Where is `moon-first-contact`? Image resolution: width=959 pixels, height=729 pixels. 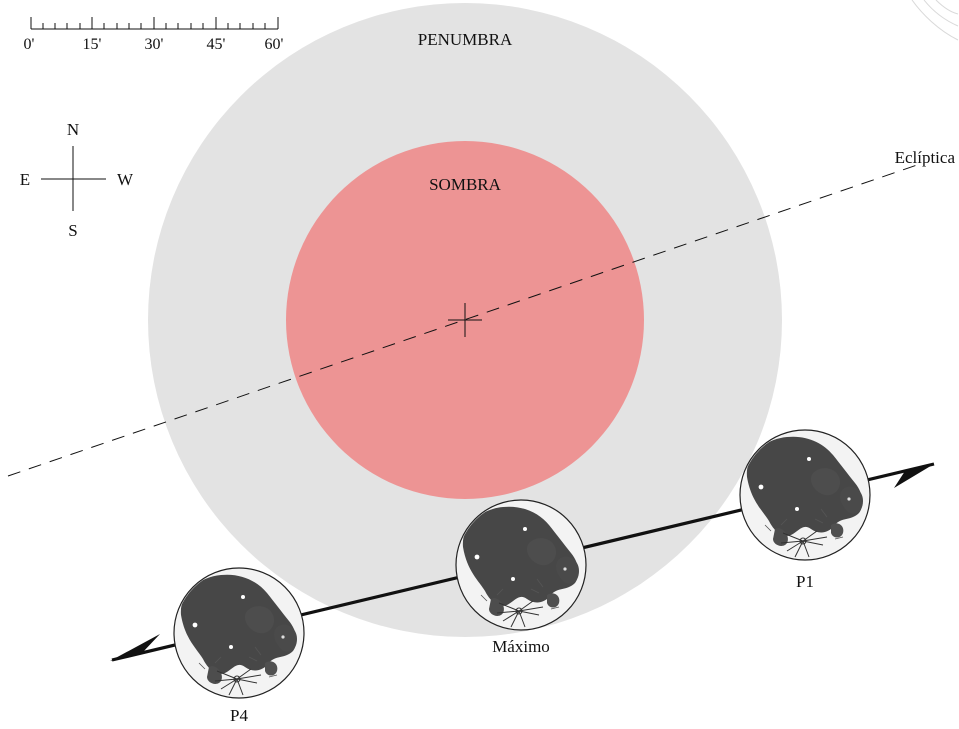 moon-first-contact is located at coordinates (805, 495).